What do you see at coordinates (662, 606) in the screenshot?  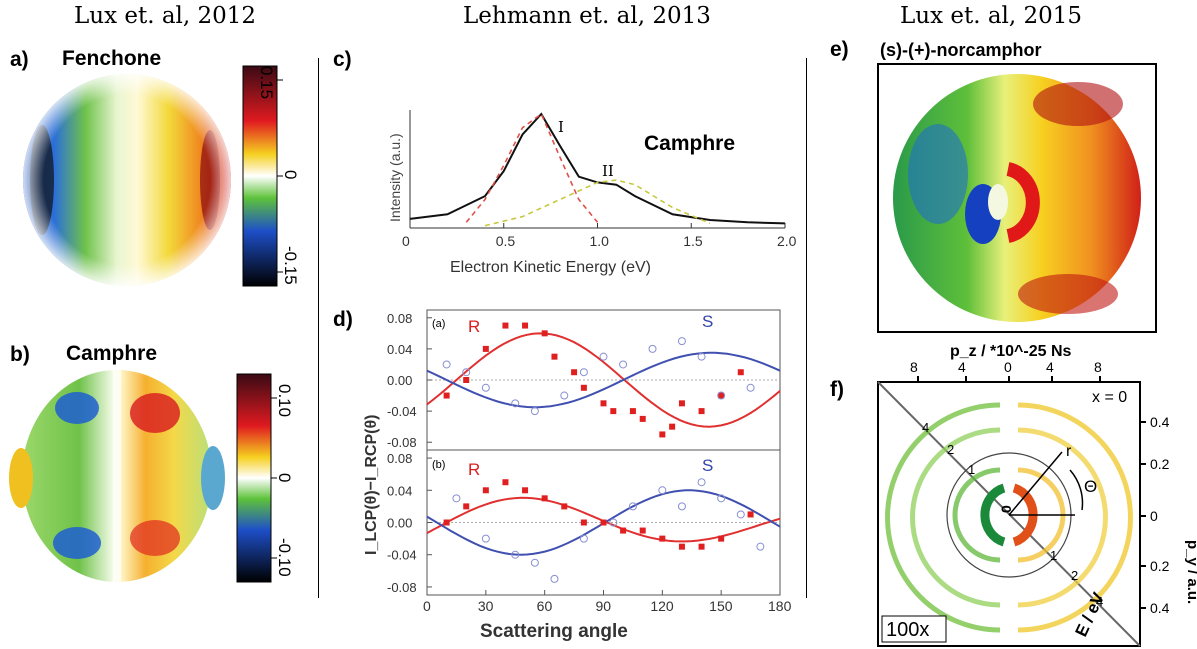 I see `d-xtick-label: 120` at bounding box center [662, 606].